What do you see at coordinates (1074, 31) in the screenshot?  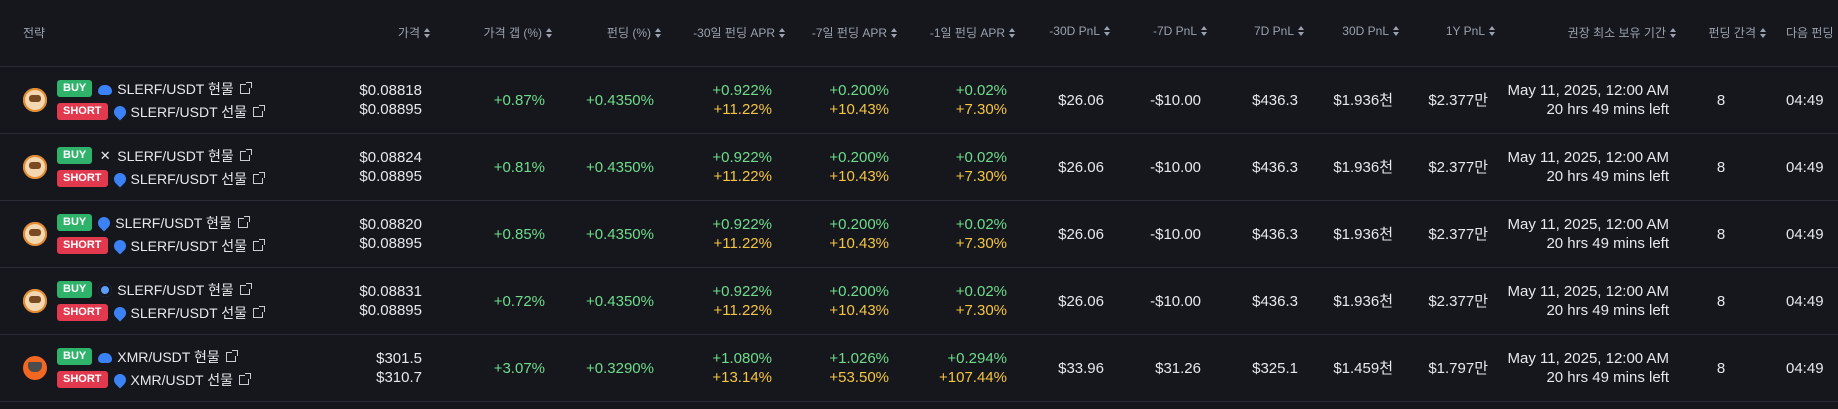 I see `header-pnl-m30-label: -30D PnL` at bounding box center [1074, 31].